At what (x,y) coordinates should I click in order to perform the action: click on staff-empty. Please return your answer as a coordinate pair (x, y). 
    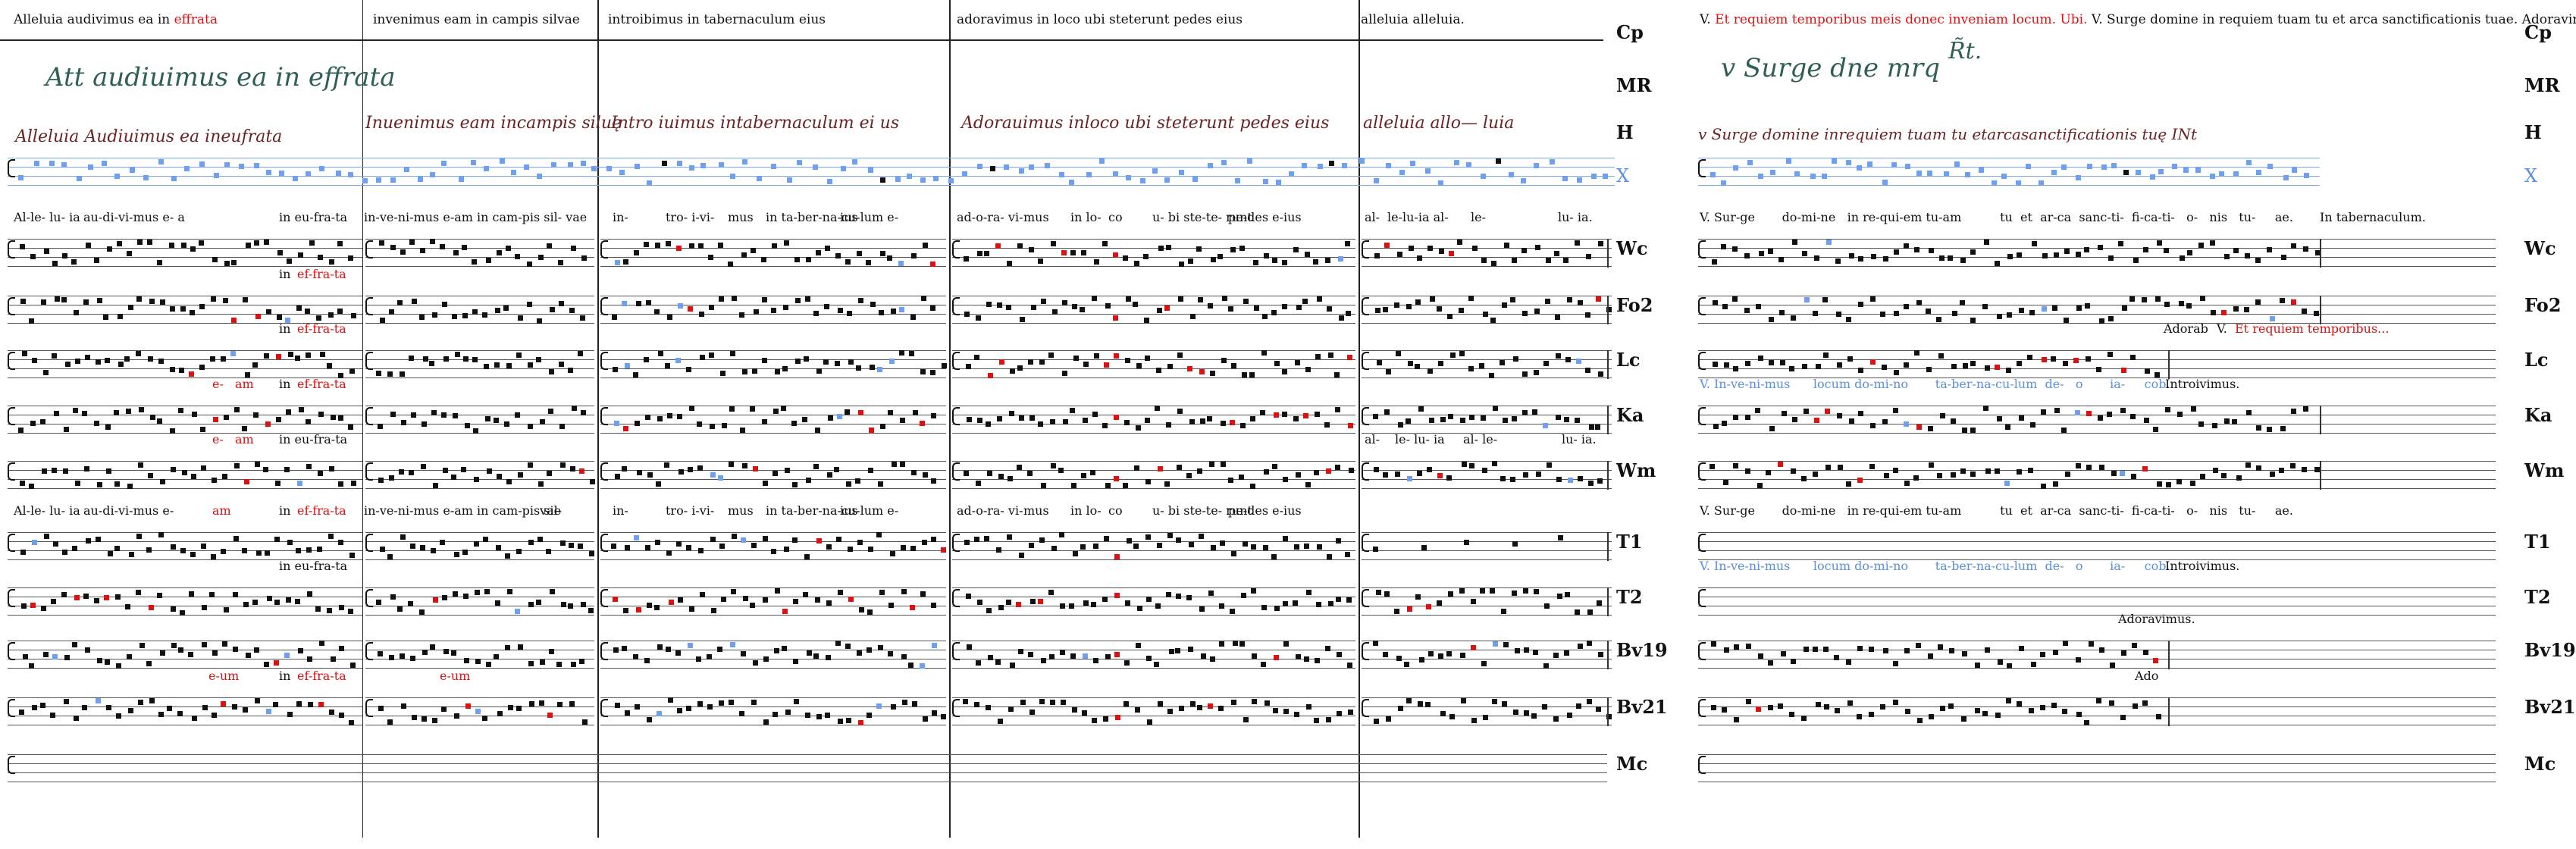
    Looking at the image, I should click on (2097, 547).